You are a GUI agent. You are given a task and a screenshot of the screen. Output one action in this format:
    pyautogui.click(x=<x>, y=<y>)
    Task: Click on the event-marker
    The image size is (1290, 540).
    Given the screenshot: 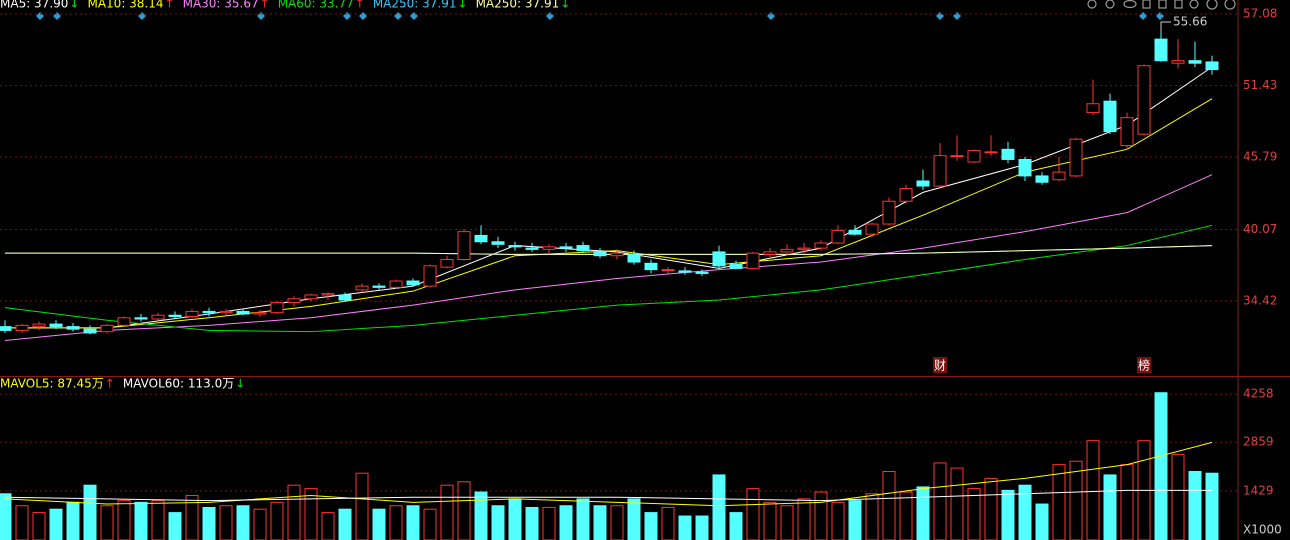 What is the action you would take?
    pyautogui.click(x=261, y=16)
    